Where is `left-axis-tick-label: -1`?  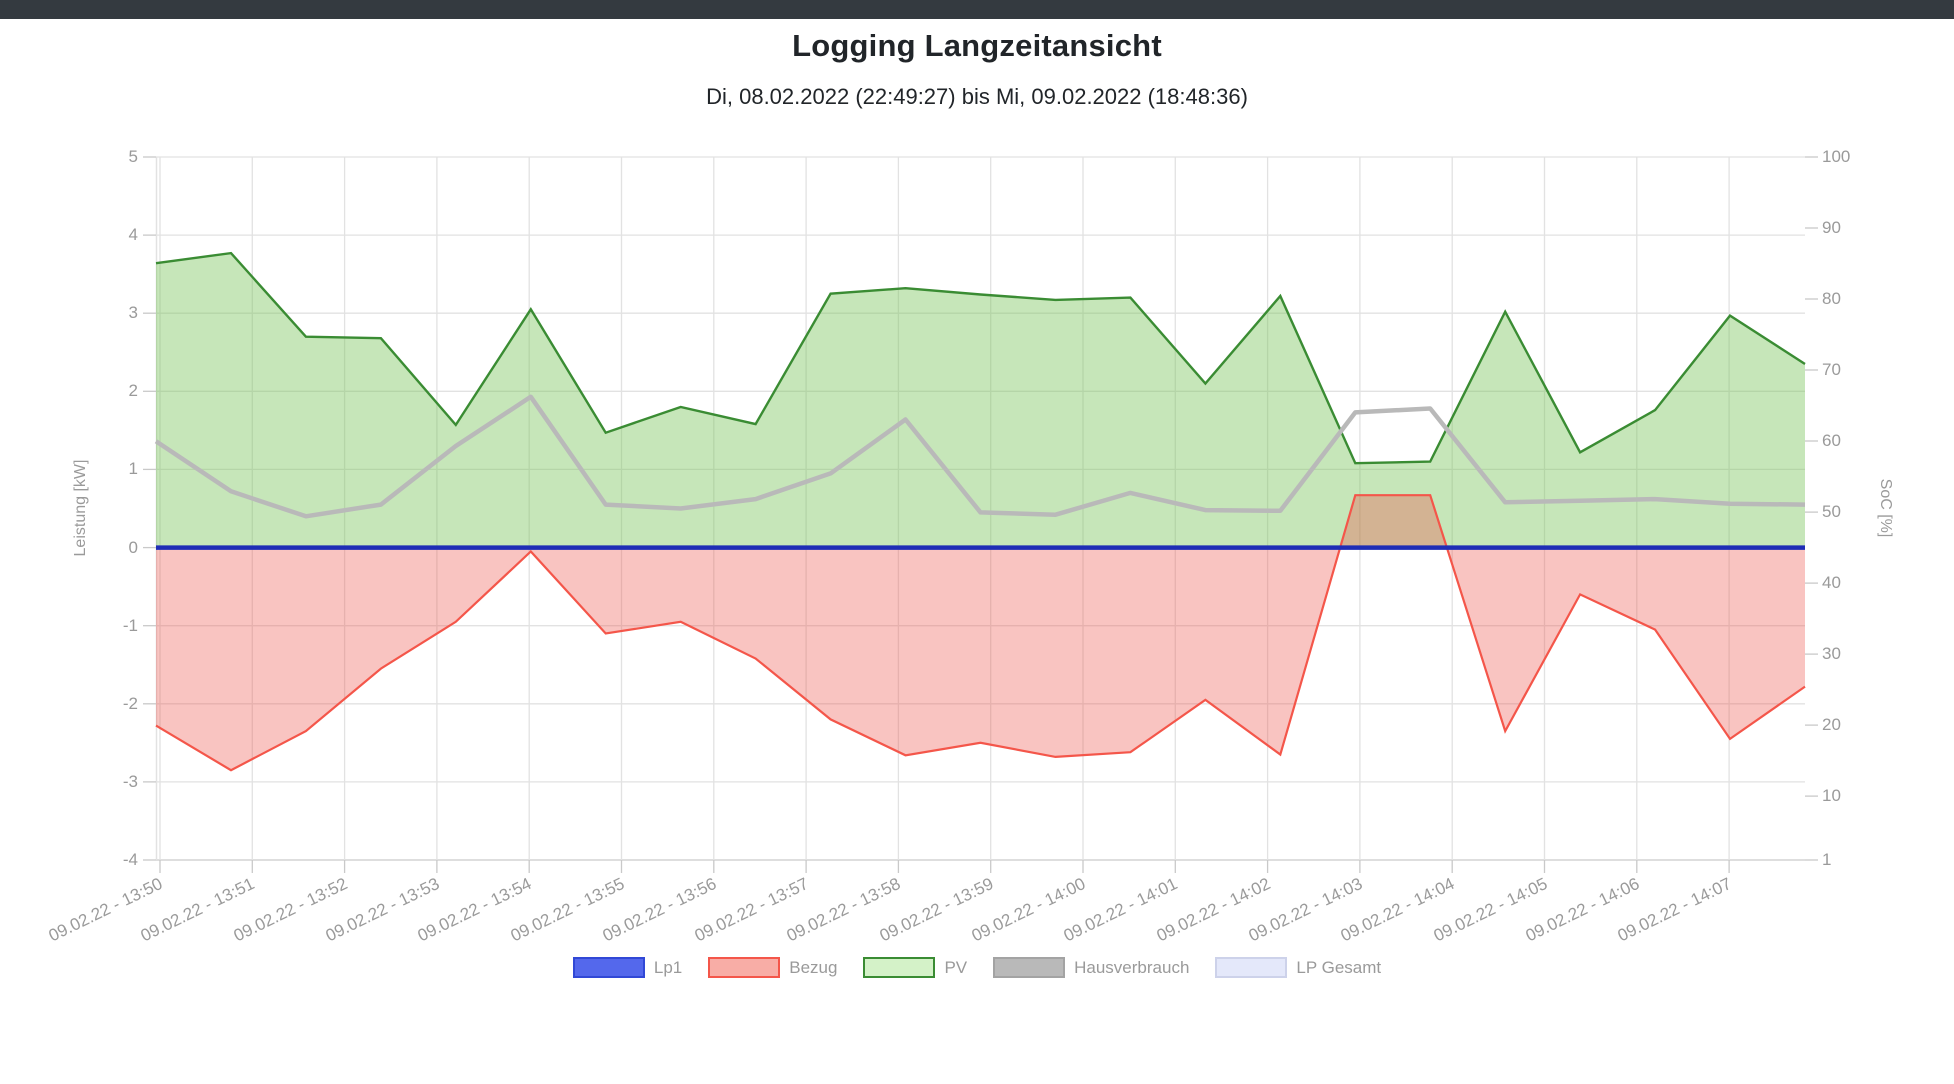 left-axis-tick-label: -1 is located at coordinates (130, 625).